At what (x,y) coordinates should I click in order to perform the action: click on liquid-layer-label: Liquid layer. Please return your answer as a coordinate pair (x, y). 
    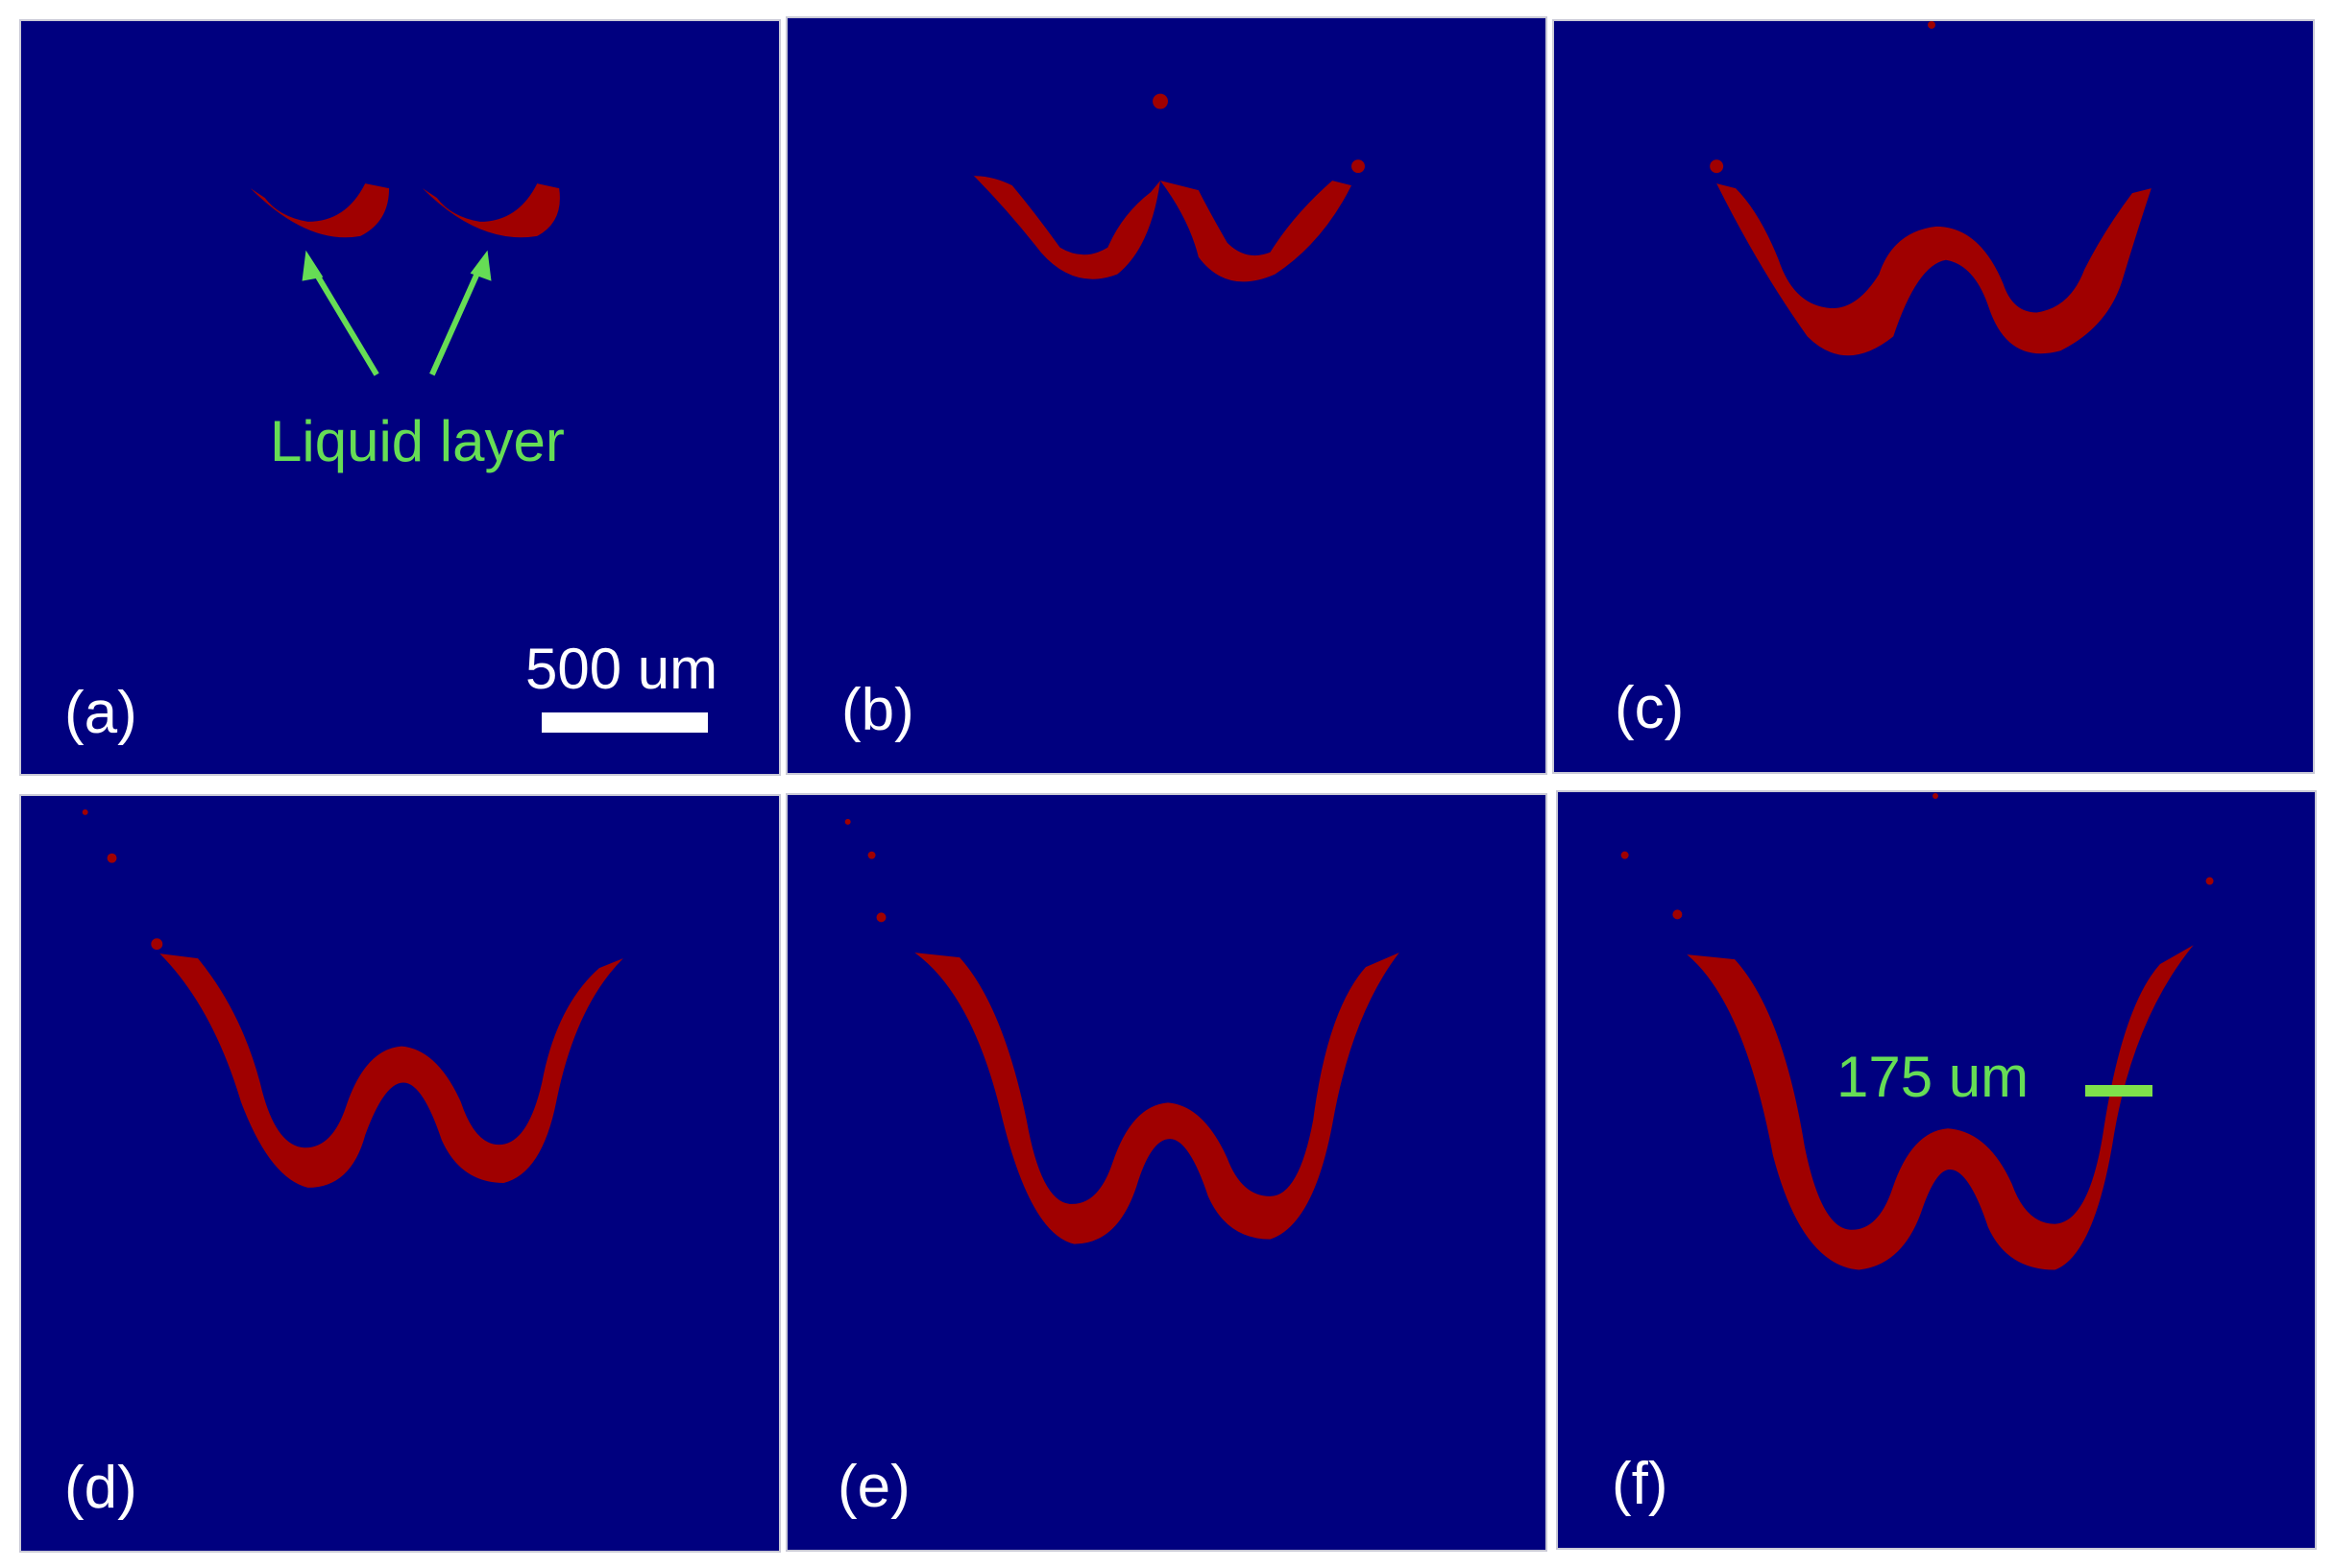
    Looking at the image, I should click on (417, 441).